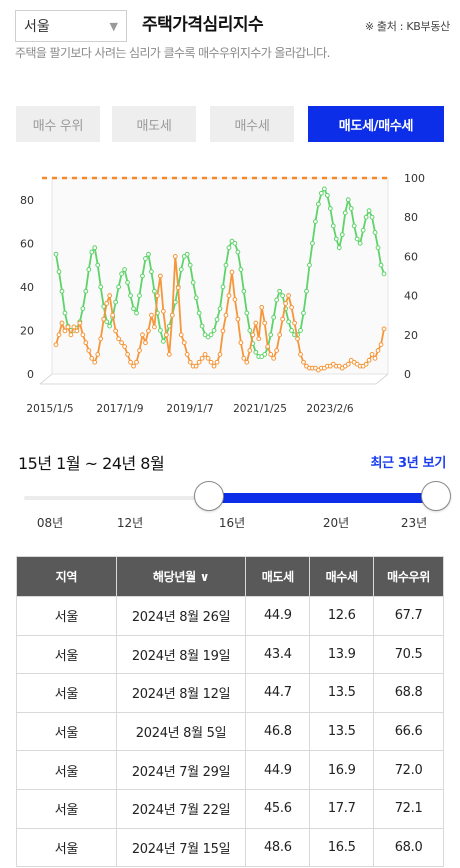 This screenshot has height=868, width=460. Describe the element at coordinates (342, 616) in the screenshot. I see `cell-buy: 12.6` at that location.